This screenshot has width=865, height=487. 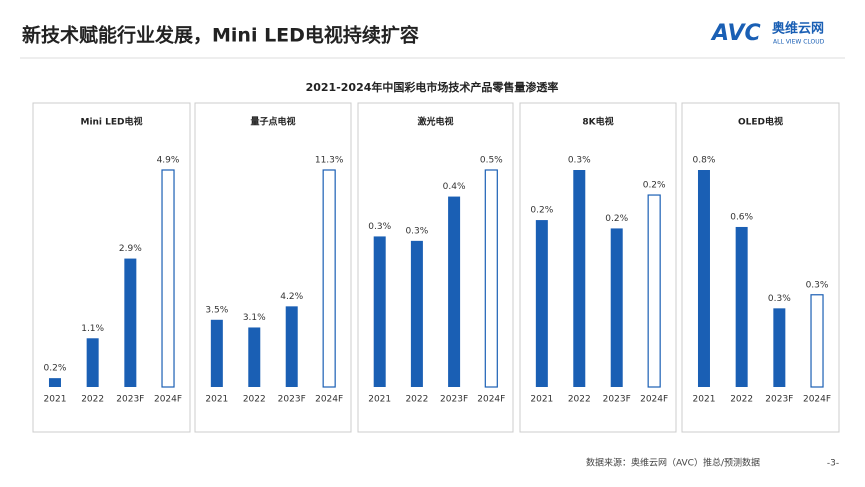 What do you see at coordinates (673, 463) in the screenshot?
I see `source-note: 数据来源：奥维云网（AVC）推总/预测数据` at bounding box center [673, 463].